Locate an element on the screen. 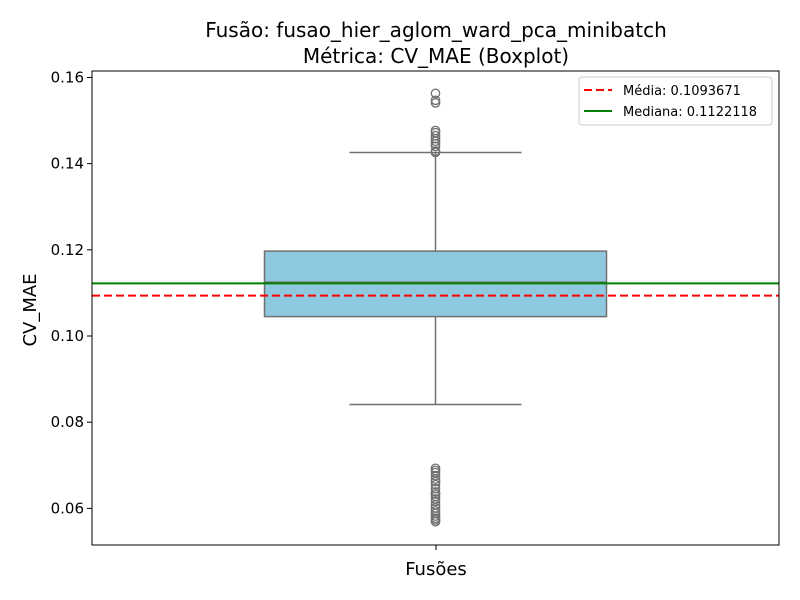 The width and height of the screenshot is (800, 600). legend-frame is located at coordinates (675, 101).